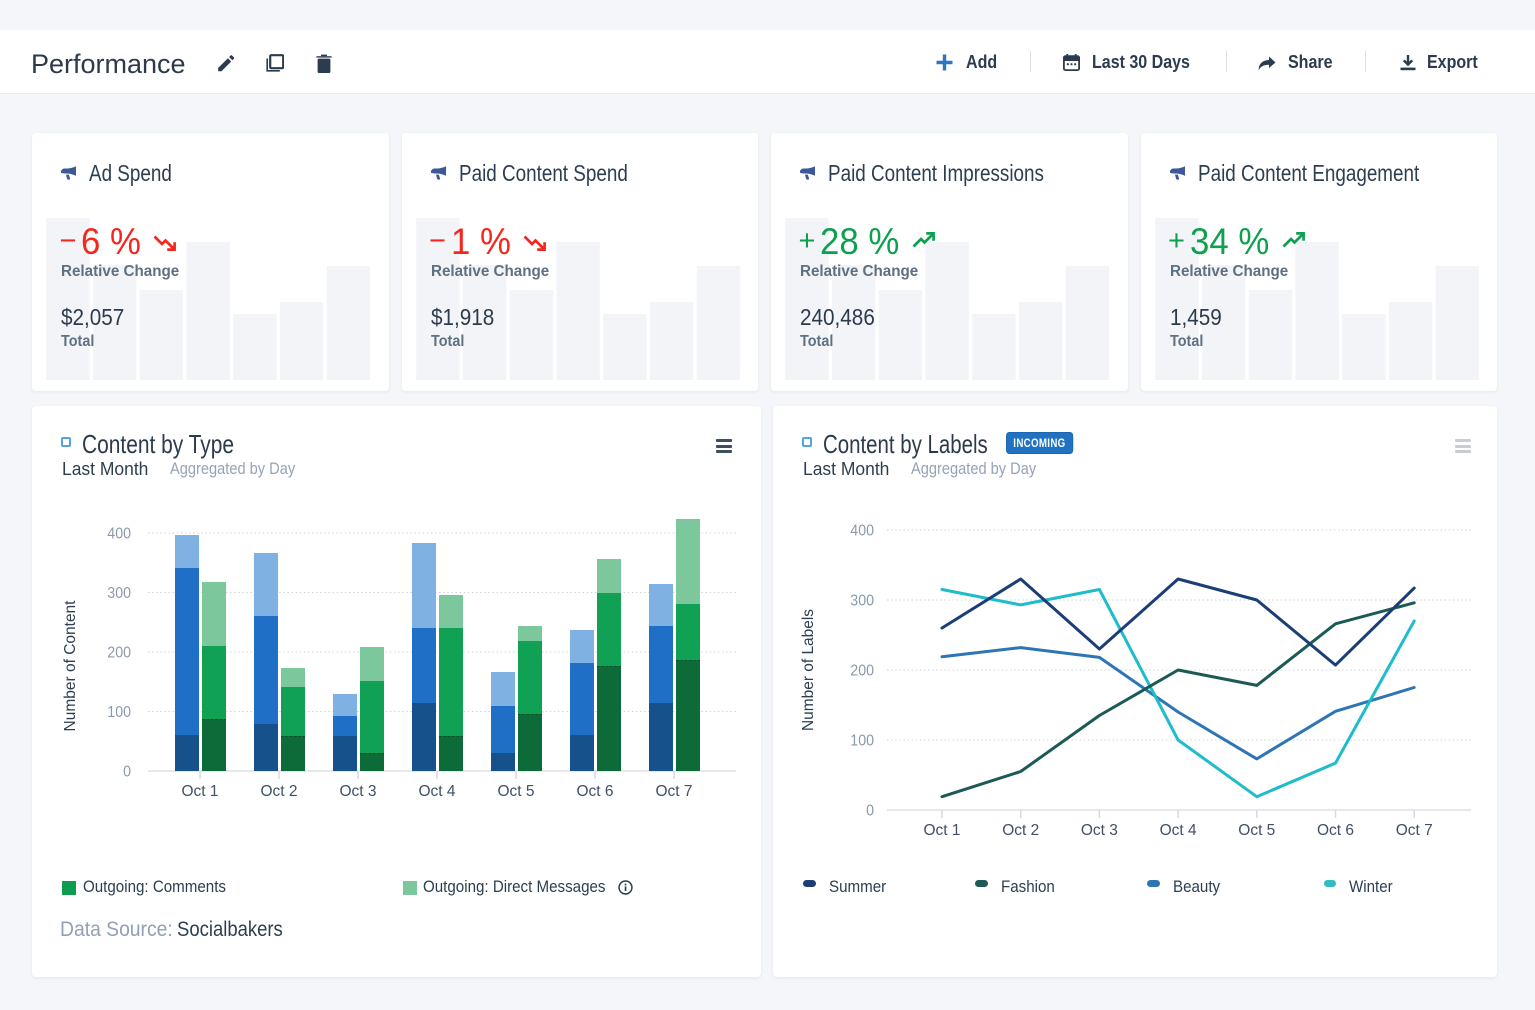  What do you see at coordinates (808, 670) in the screenshot?
I see `svg-text: Number of Labels` at bounding box center [808, 670].